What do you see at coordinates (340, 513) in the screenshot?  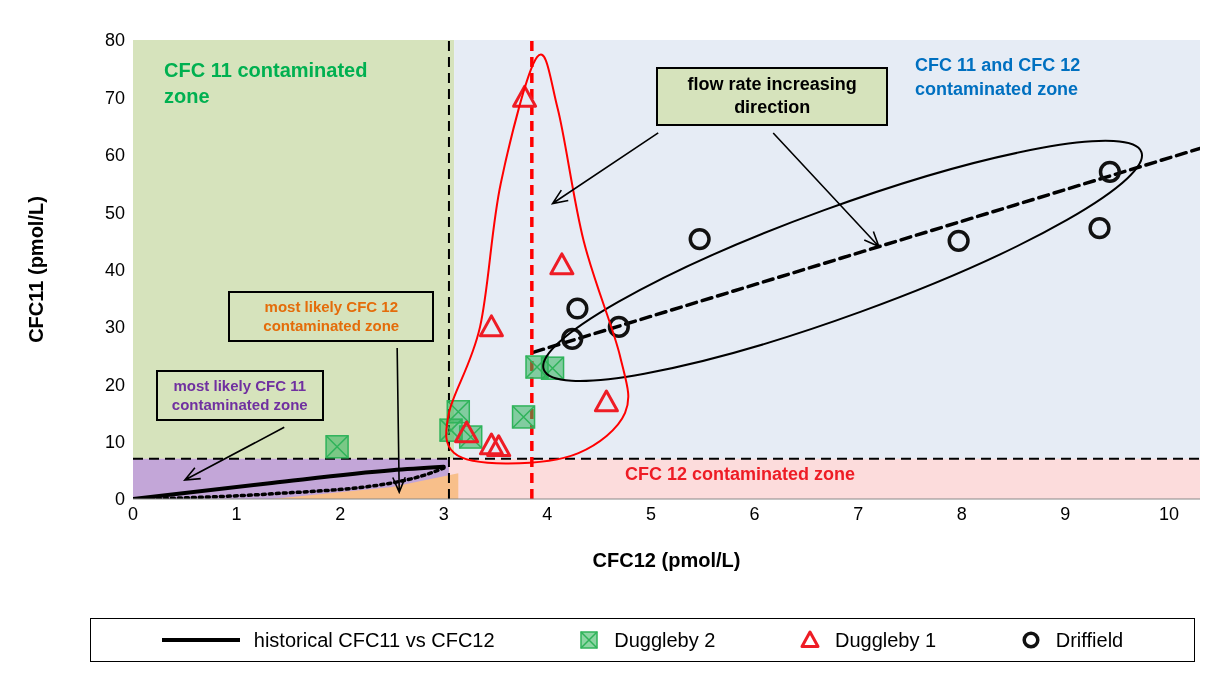 I see `x-tick-label: 2` at bounding box center [340, 513].